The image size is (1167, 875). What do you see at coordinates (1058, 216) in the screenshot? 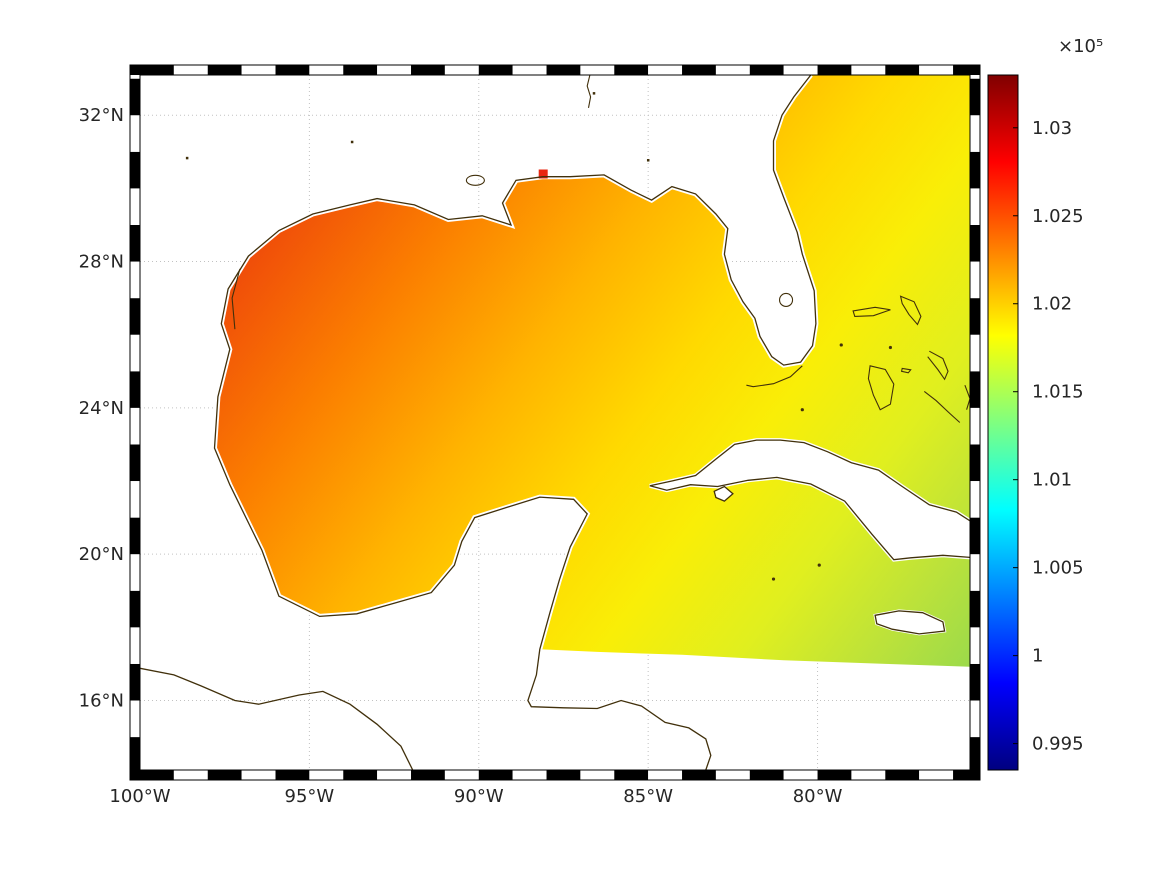
I see `colorbar-tick-label: 1.025` at bounding box center [1058, 216].